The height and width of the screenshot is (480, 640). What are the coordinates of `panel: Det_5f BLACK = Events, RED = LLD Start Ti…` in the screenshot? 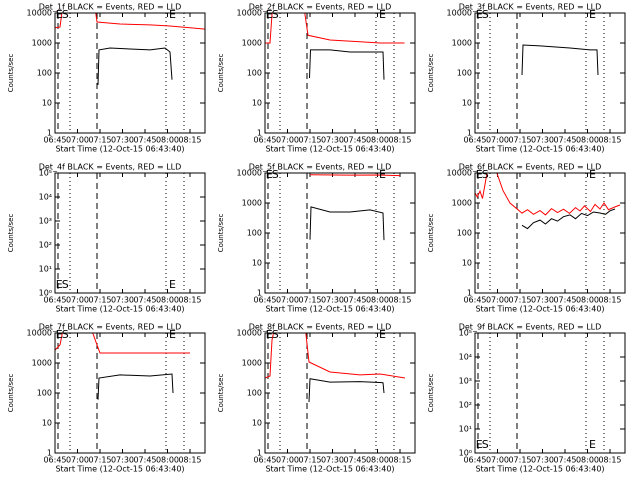 It's located at (316, 238).